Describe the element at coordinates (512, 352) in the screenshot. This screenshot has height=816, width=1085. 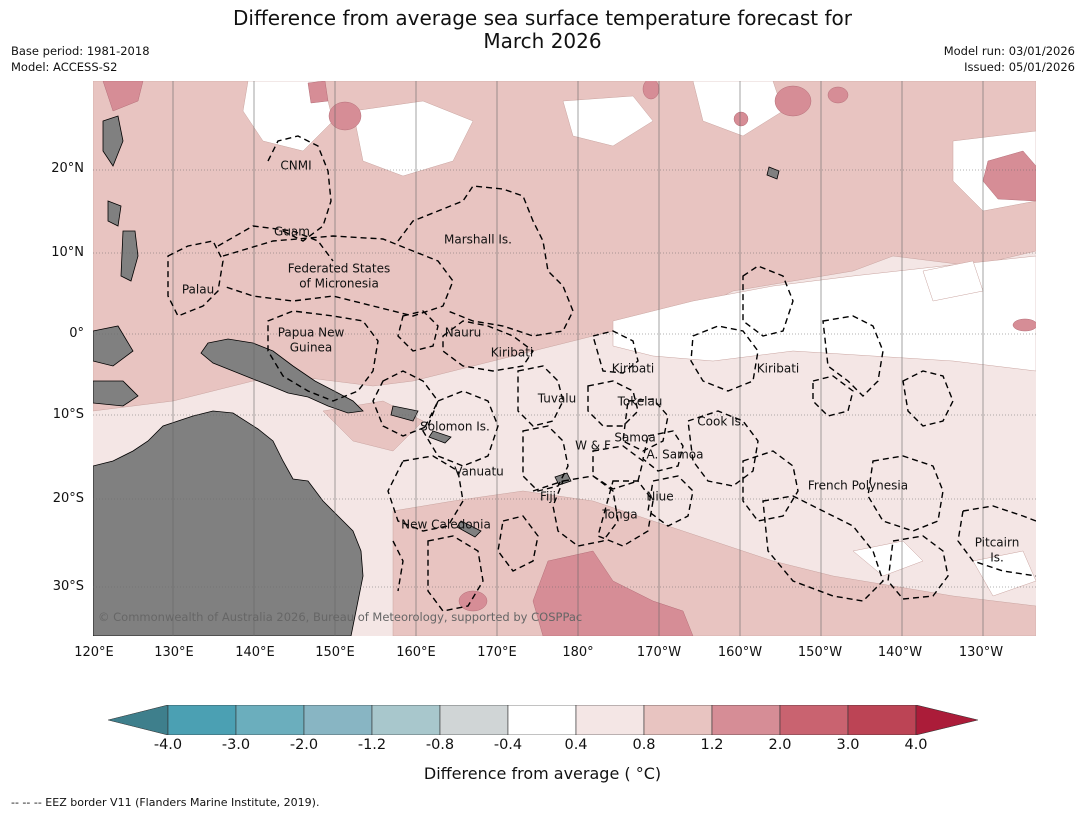
I see `label-kiribati-west: Kiribati` at that location.